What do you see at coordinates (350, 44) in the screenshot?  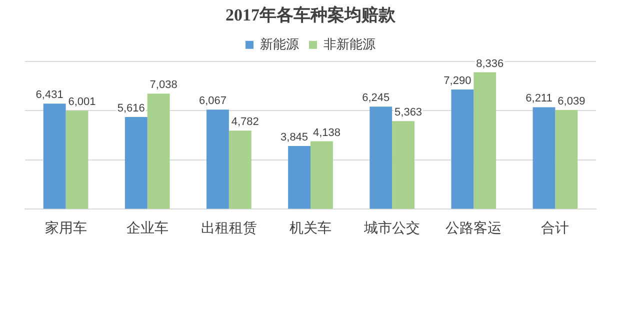 I see `legend-label: 非新能源` at bounding box center [350, 44].